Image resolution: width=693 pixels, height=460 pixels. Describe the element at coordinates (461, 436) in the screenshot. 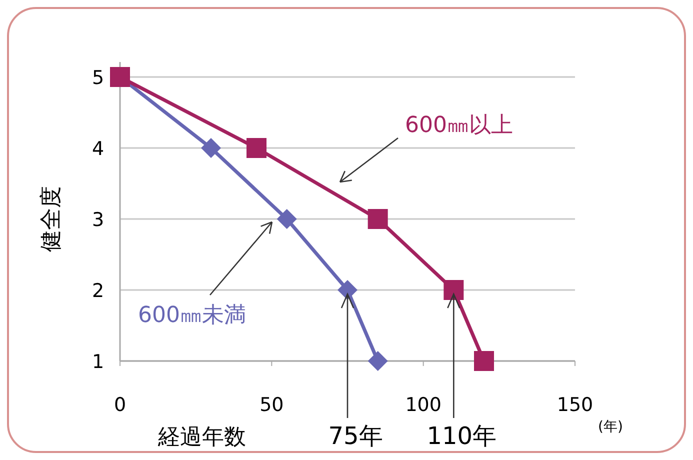

I see `annotation: 110年` at that location.